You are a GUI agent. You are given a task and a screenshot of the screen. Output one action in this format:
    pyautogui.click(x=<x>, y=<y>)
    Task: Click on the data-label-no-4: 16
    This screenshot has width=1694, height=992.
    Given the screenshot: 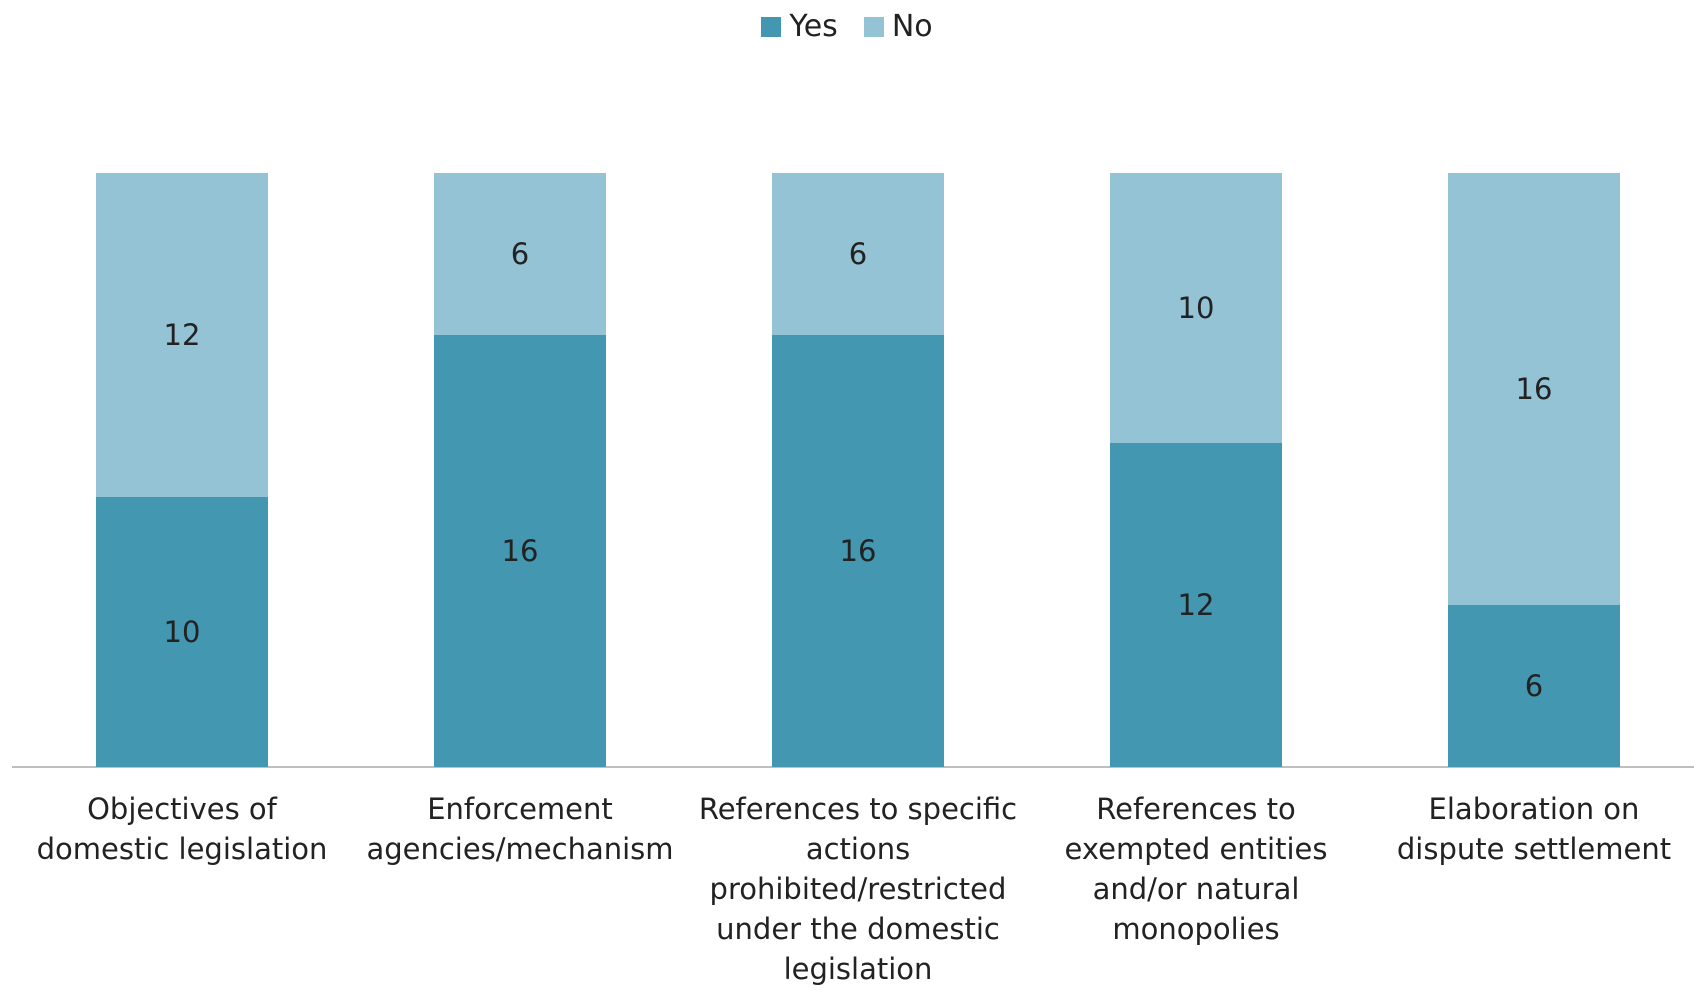 What is the action you would take?
    pyautogui.click(x=1534, y=389)
    